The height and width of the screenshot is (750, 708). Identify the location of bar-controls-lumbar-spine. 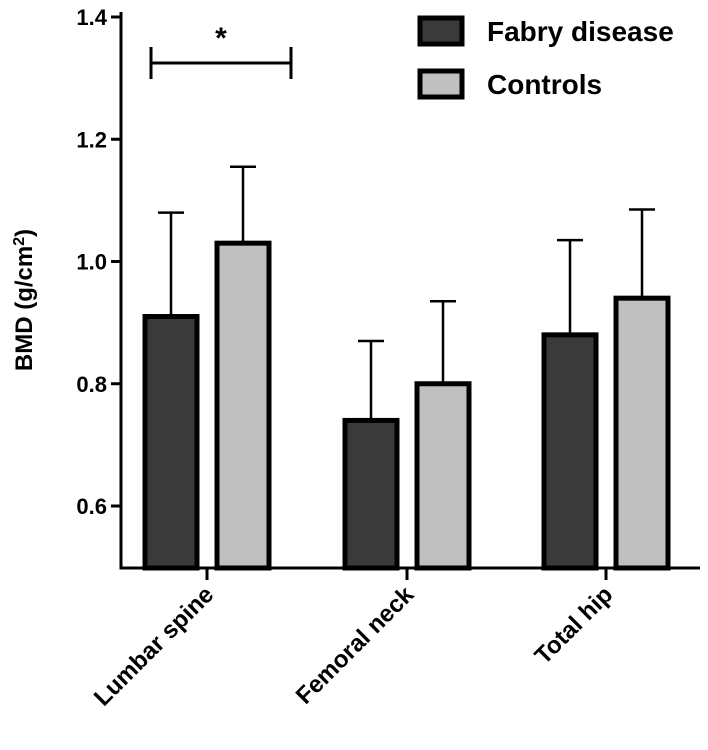
(243, 405).